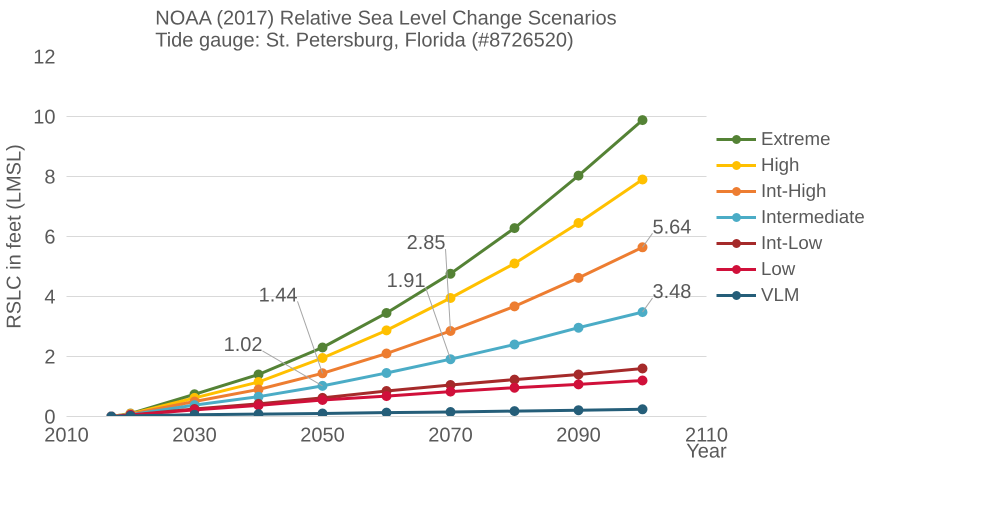 This screenshot has width=987, height=529. I want to click on x-axis-title: Year, so click(707, 451).